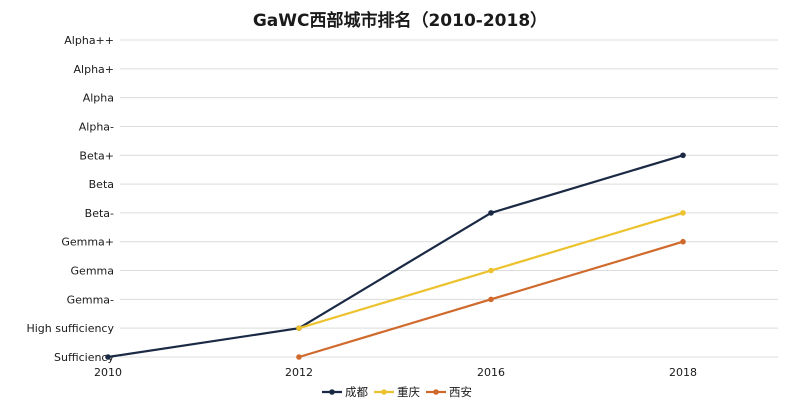 Image resolution: width=800 pixels, height=405 pixels. I want to click on y-tick-label: Sufficiency, so click(84, 357).